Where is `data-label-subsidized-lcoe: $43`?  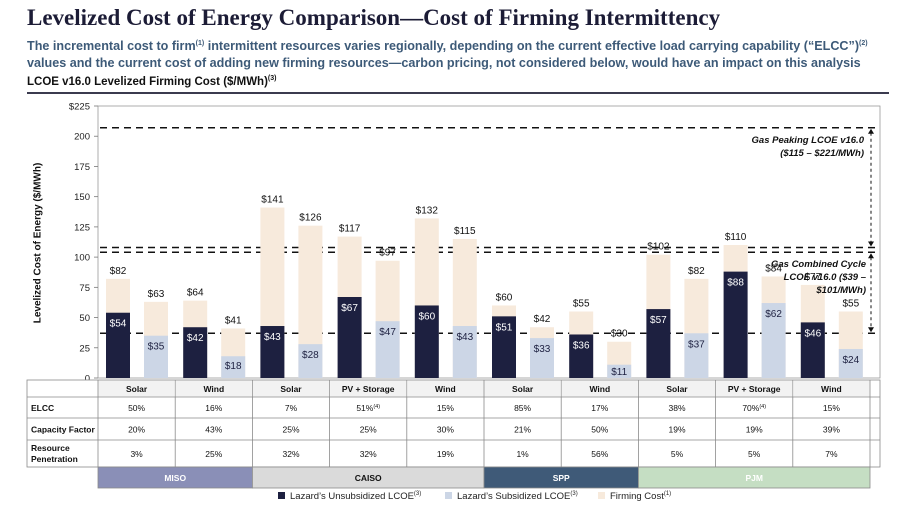 data-label-subsidized-lcoe: $43 is located at coordinates (464, 337).